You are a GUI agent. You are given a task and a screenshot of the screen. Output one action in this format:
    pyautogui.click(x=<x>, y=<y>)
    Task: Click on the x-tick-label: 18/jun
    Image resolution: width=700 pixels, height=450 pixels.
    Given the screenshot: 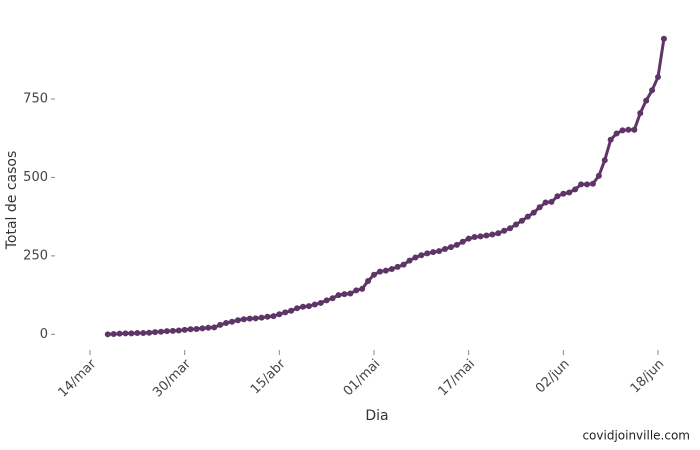 What is the action you would take?
    pyautogui.click(x=648, y=377)
    